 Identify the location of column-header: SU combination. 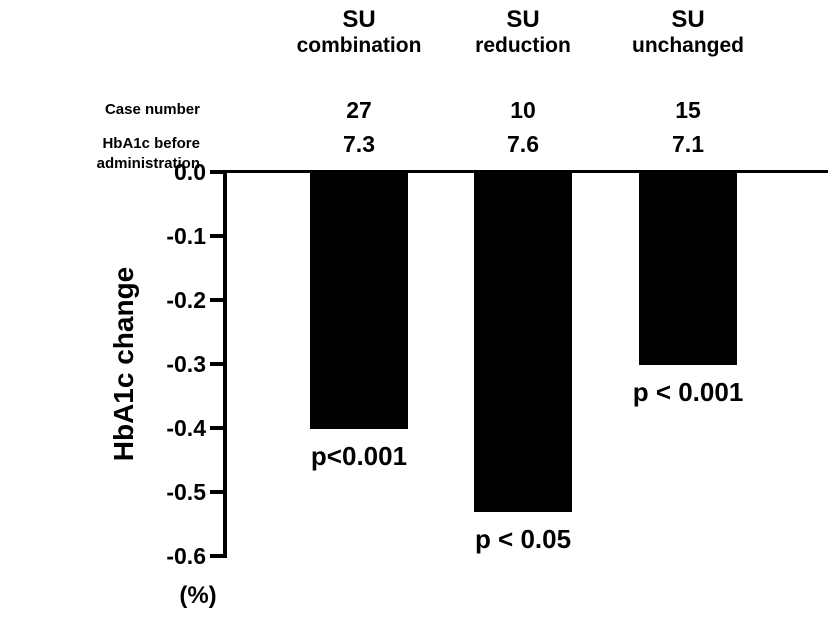
(359, 32).